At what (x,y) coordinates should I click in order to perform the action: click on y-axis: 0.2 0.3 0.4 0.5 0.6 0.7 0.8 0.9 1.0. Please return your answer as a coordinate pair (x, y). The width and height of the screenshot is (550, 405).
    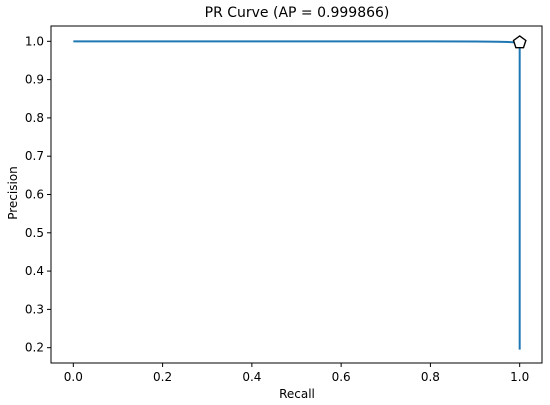
    Looking at the image, I should click on (38, 194).